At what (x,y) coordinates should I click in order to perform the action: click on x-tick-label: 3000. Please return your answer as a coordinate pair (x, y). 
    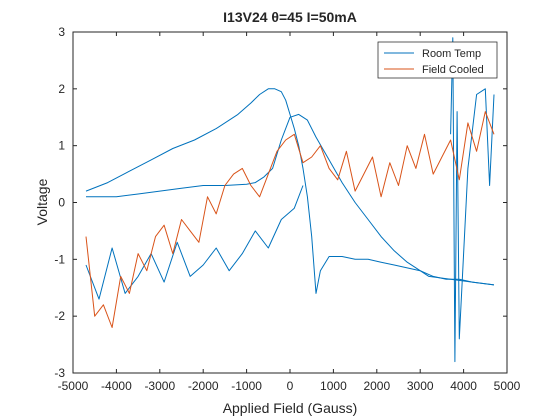
    Looking at the image, I should click on (420, 386).